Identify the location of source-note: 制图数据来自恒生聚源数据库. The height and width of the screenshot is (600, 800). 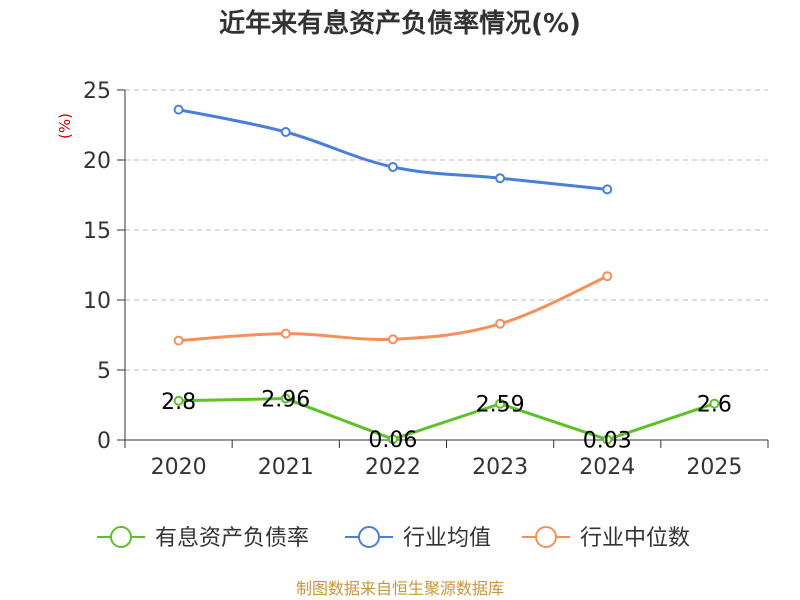
(400, 588).